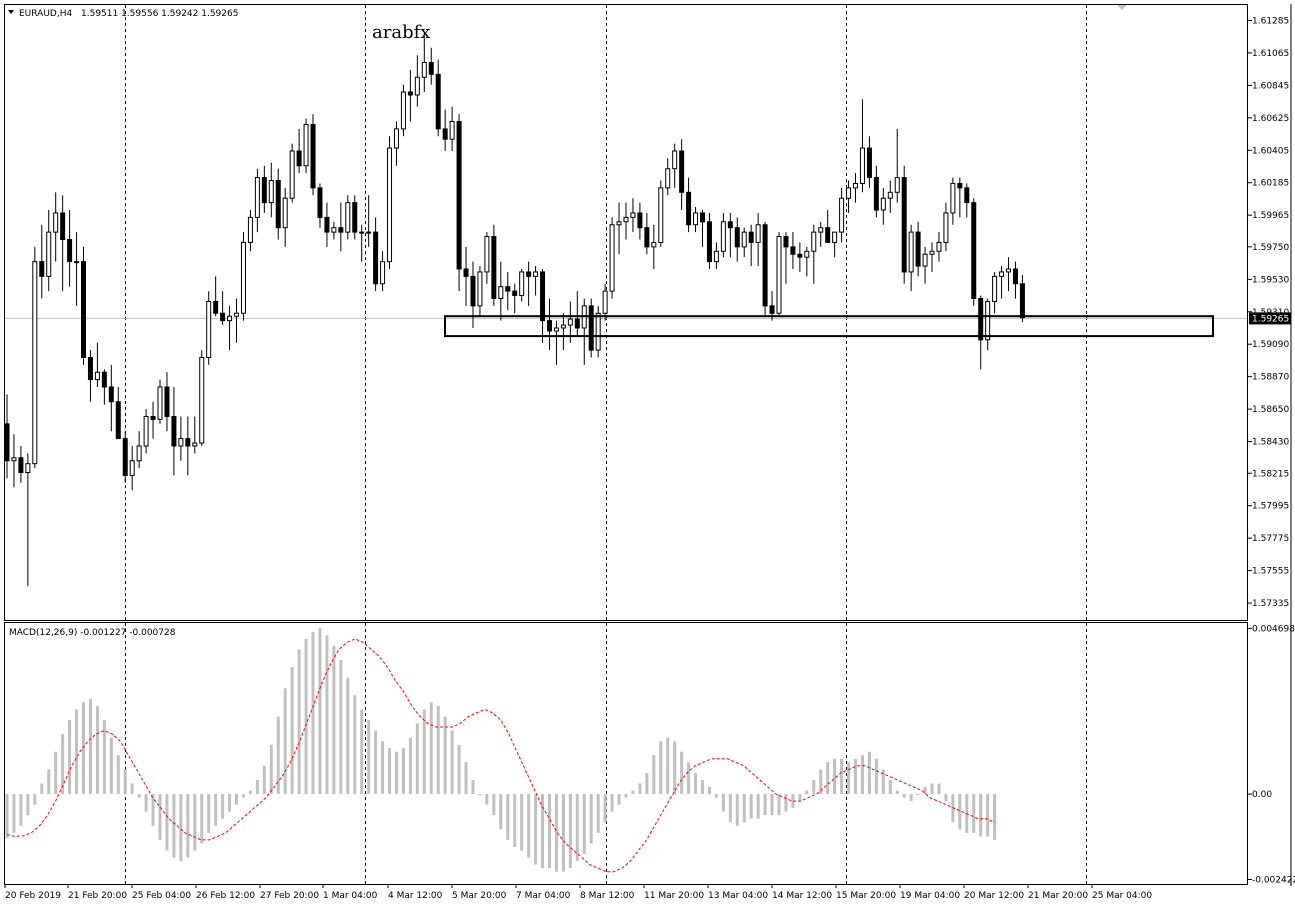  I want to click on macd-tick-label: -0.002422, so click(1273, 880).